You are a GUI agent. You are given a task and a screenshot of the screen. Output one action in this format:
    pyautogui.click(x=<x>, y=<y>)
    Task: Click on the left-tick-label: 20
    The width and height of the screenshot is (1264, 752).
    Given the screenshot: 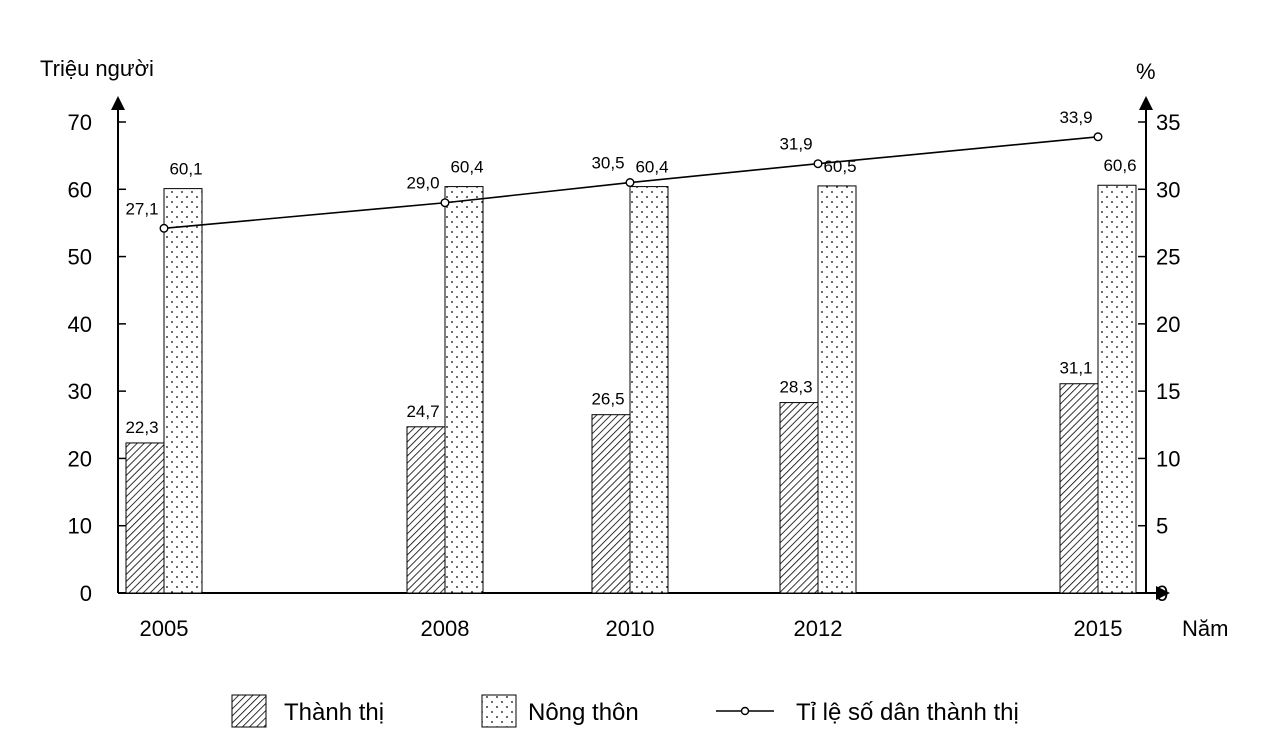 What is the action you would take?
    pyautogui.click(x=80, y=458)
    